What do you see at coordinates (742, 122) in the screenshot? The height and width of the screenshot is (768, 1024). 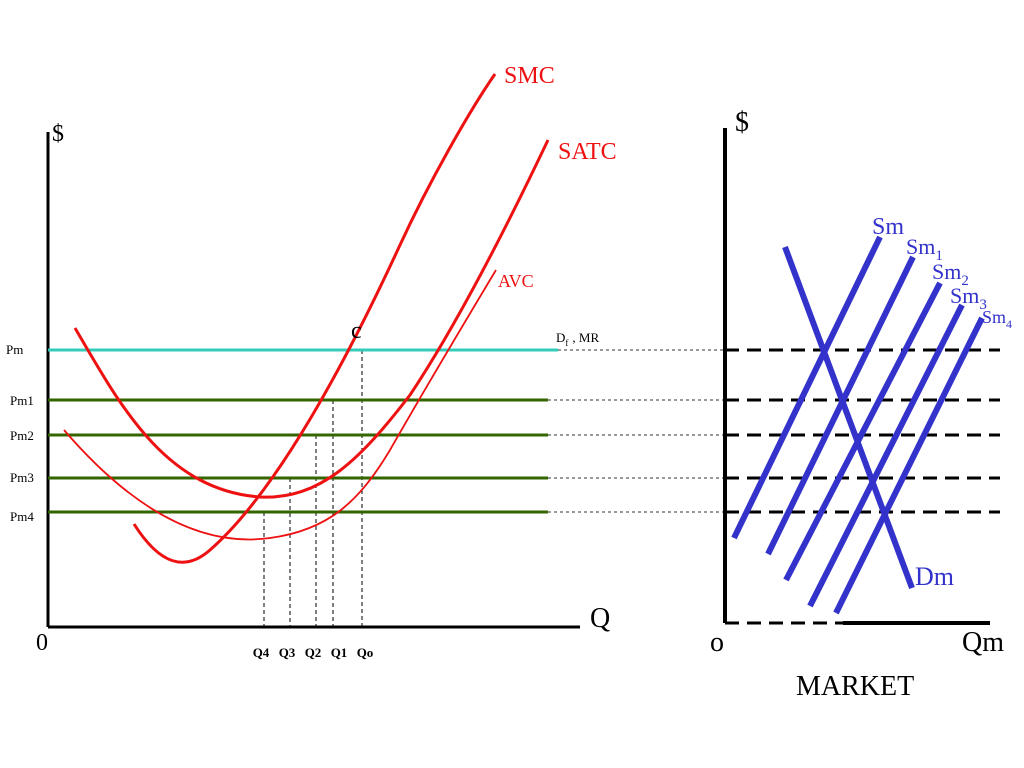 I see `market-y-axis-label: $` at bounding box center [742, 122].